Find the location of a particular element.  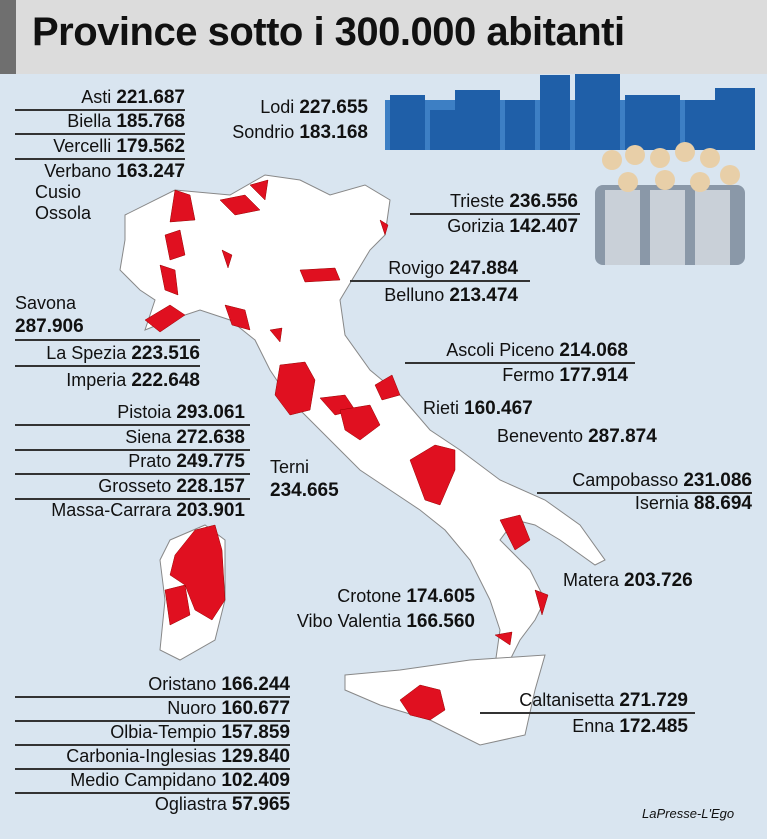

population: 293.061 is located at coordinates (210, 412).